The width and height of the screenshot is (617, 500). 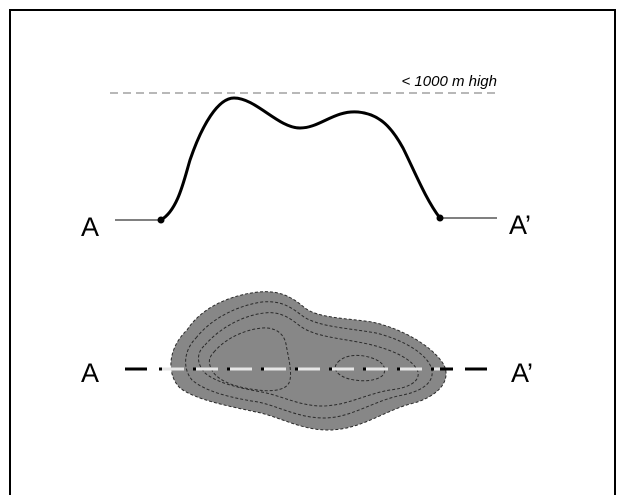 I want to click on profile-label-a: A, so click(x=90, y=227).